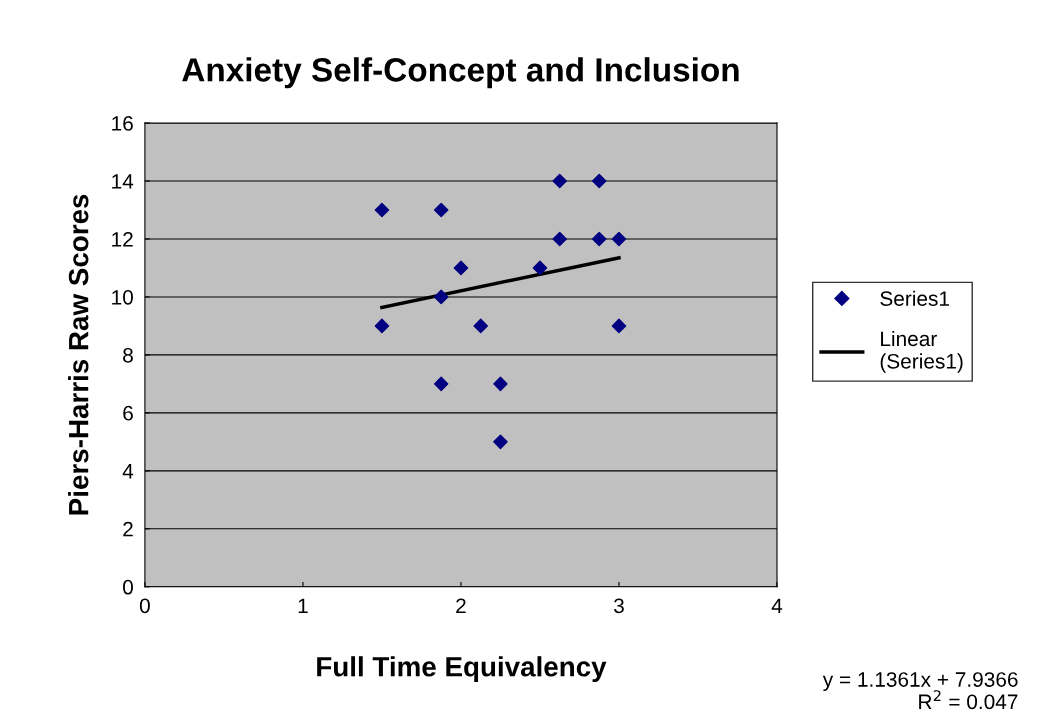 Image resolution: width=1050 pixels, height=728 pixels. What do you see at coordinates (128, 355) in the screenshot?
I see `y-tick-label: 8` at bounding box center [128, 355].